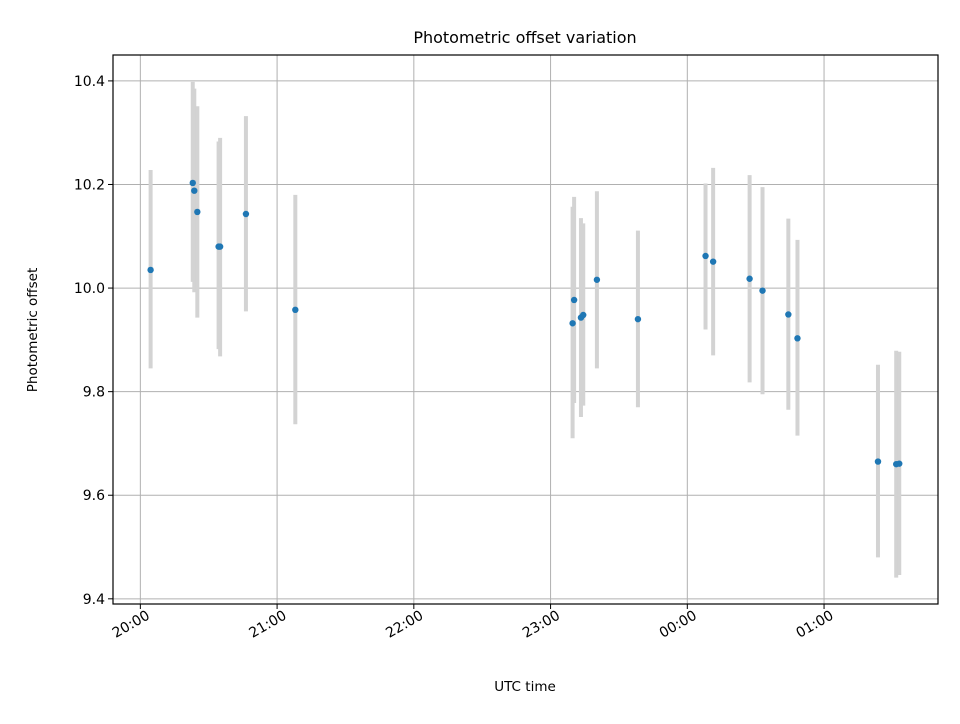  What do you see at coordinates (89, 82) in the screenshot?
I see `y-tick-label: 10.4` at bounding box center [89, 82].